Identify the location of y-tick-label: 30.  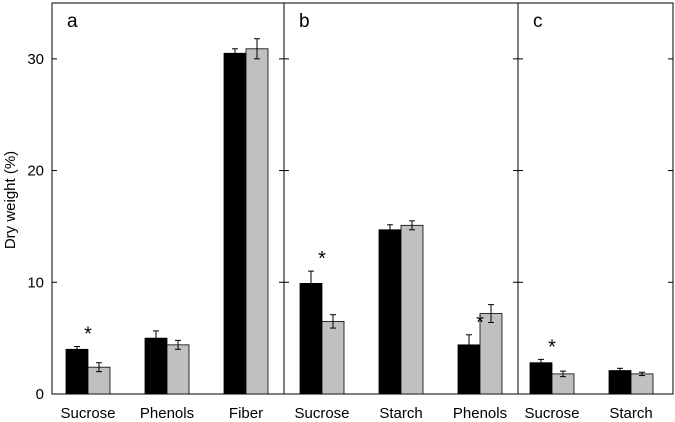
(35, 59).